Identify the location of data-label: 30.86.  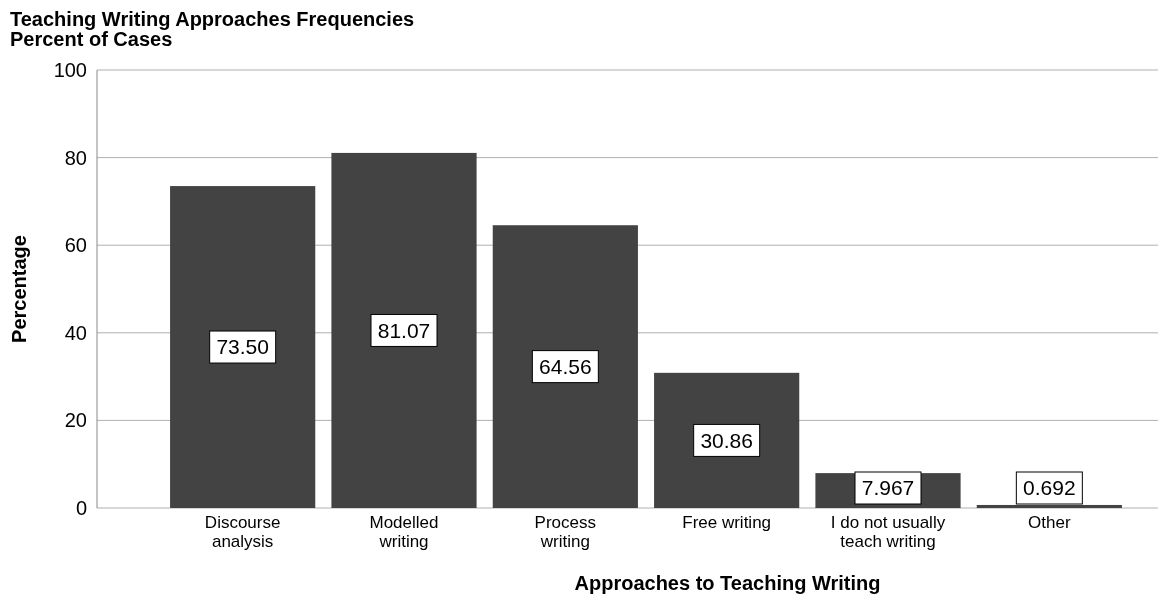
(726, 440).